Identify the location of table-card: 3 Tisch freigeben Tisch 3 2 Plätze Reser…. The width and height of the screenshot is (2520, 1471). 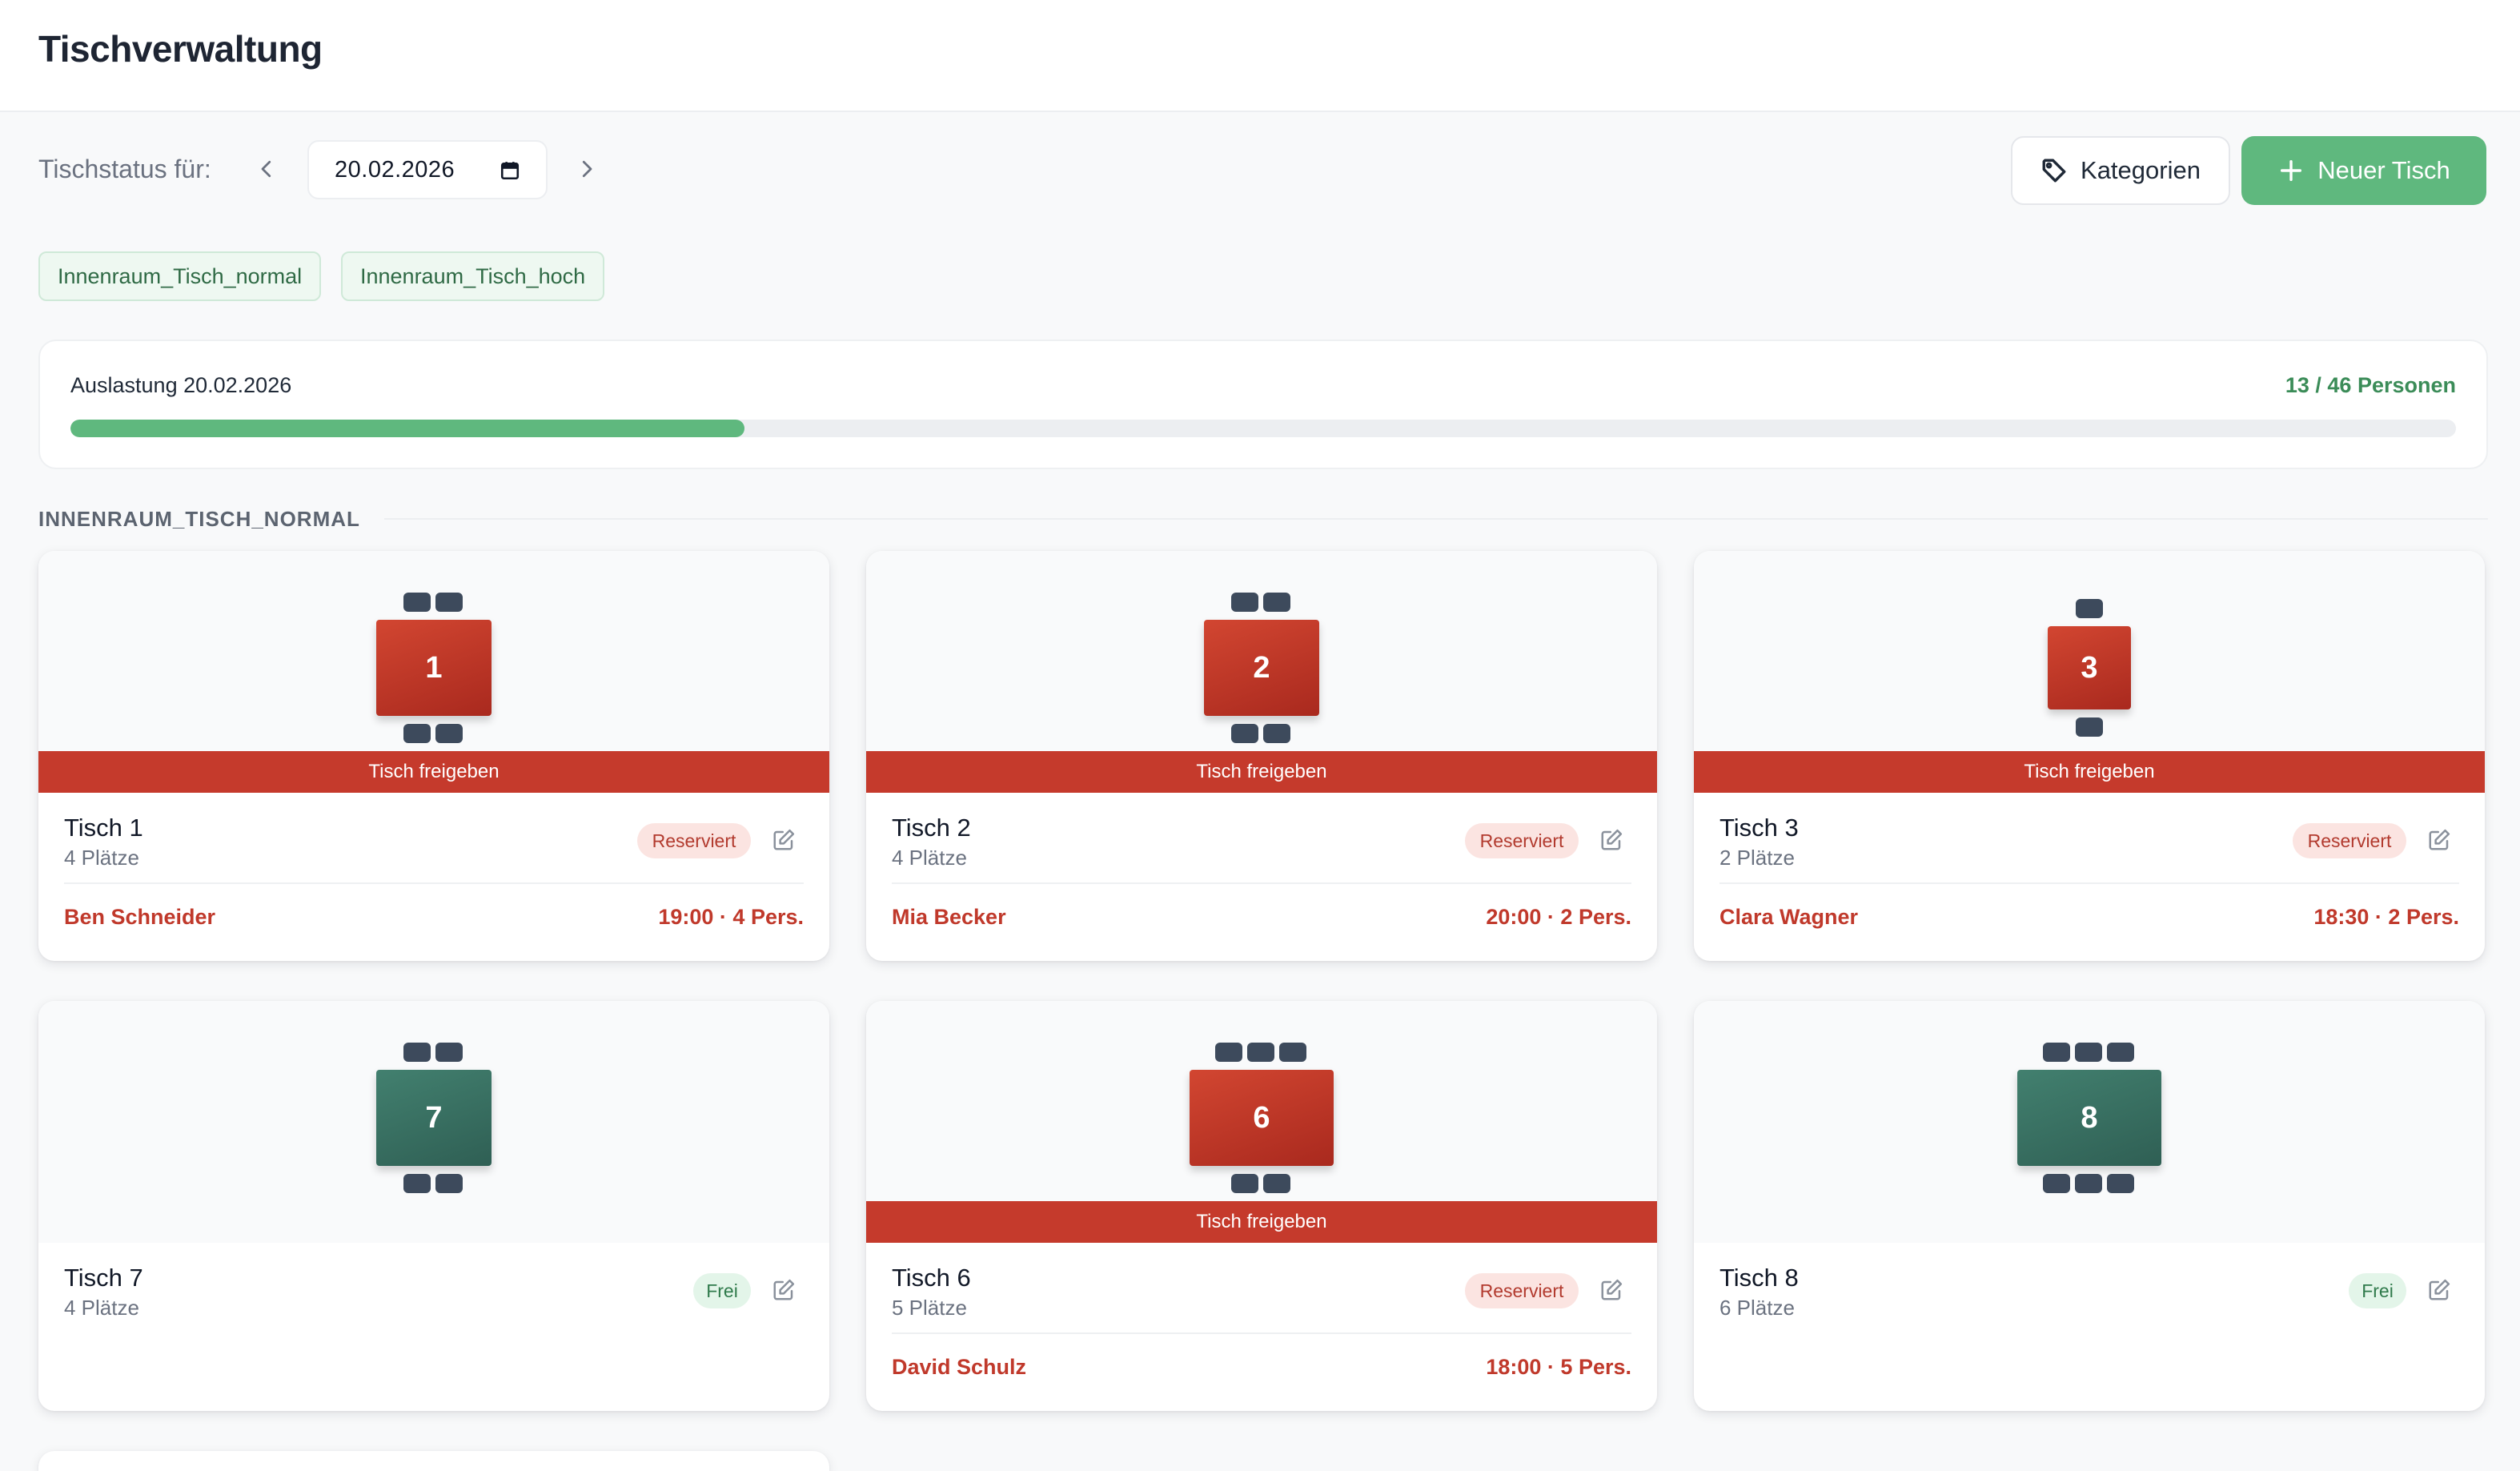
(2089, 756).